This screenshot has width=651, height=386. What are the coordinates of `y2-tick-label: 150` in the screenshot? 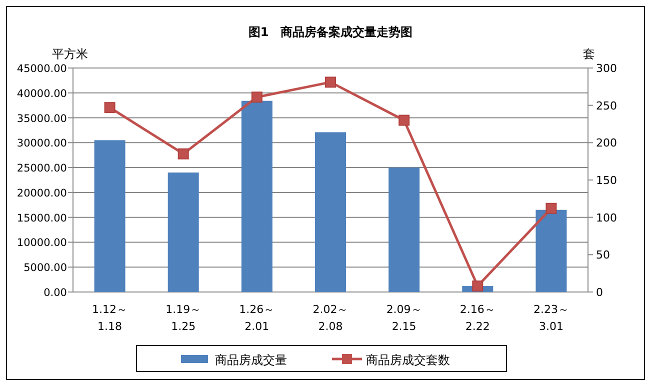 It's located at (606, 180).